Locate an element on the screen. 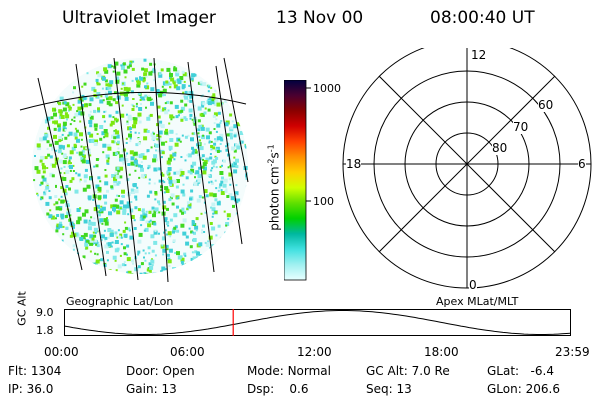 The height and width of the screenshot is (400, 600). altitude-curve is located at coordinates (317, 322).